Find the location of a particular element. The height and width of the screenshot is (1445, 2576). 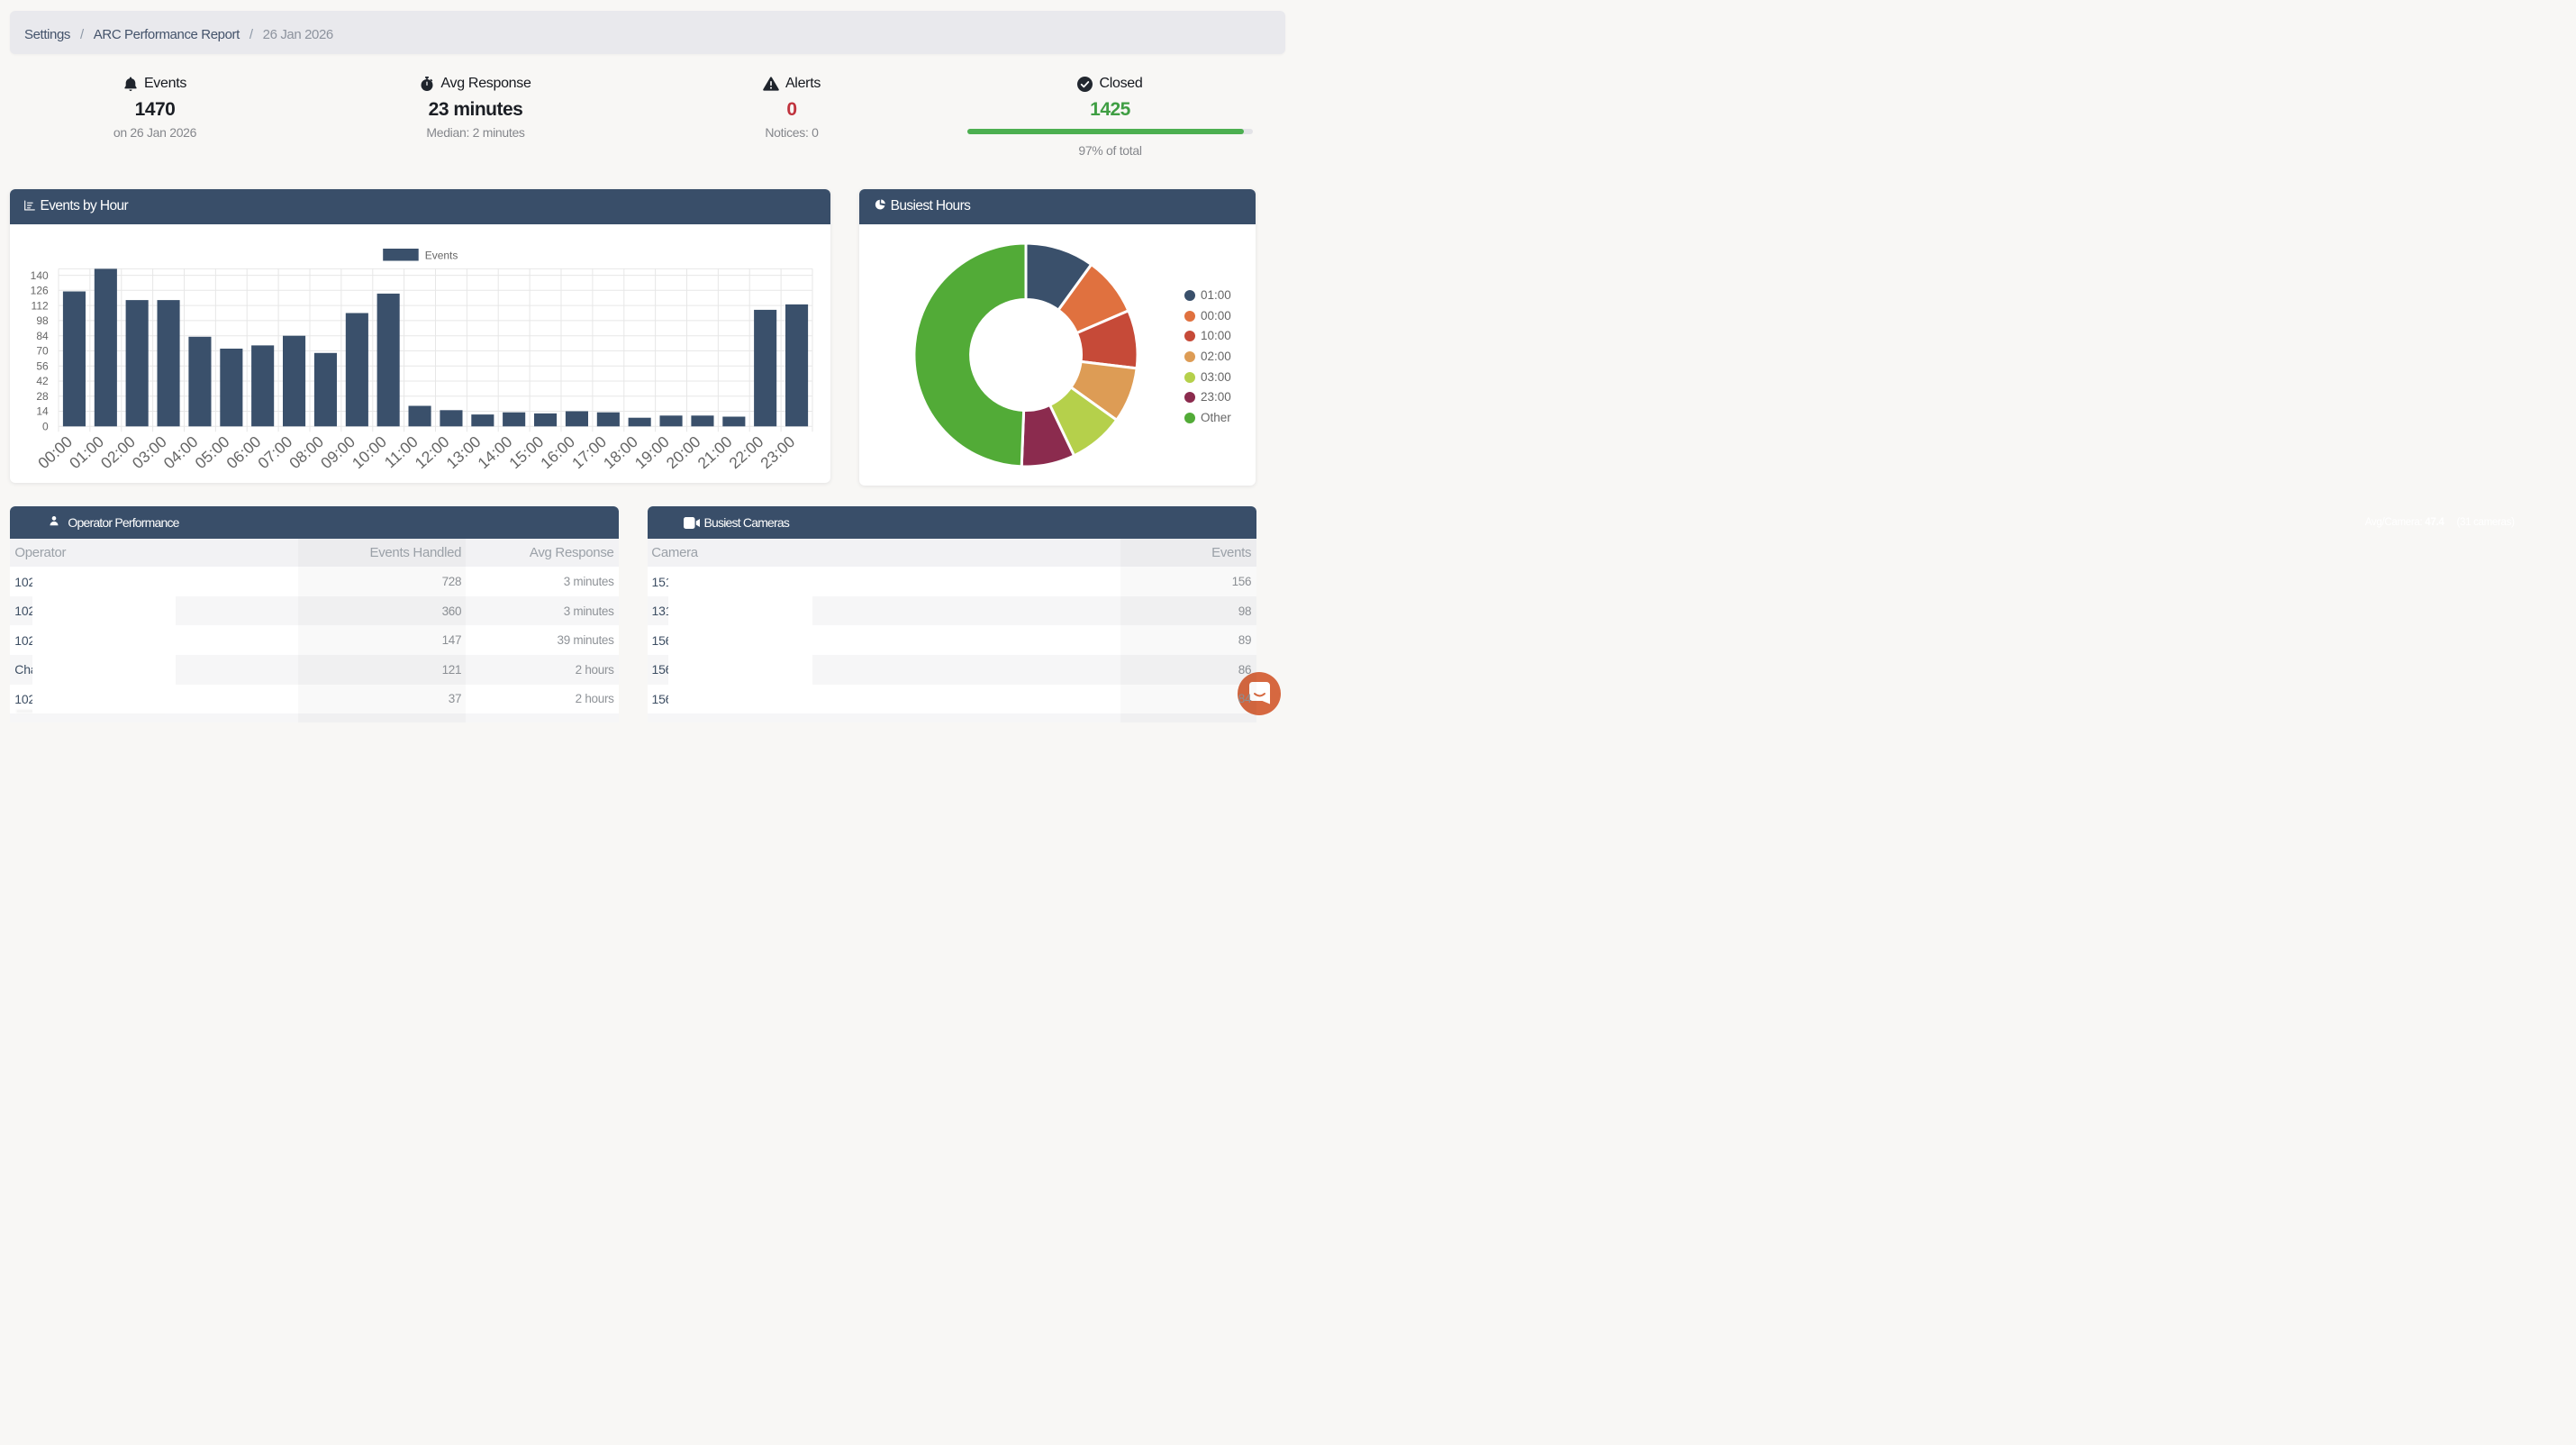

svg-text: 08:00 is located at coordinates (306, 452).